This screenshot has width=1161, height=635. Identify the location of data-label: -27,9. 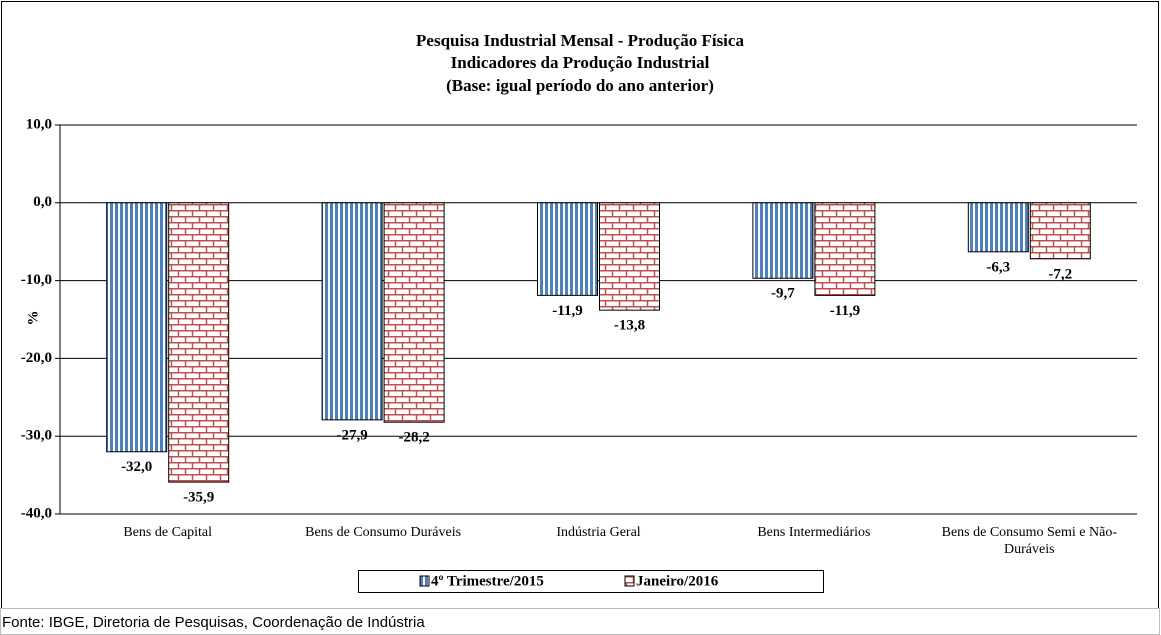
(351, 435).